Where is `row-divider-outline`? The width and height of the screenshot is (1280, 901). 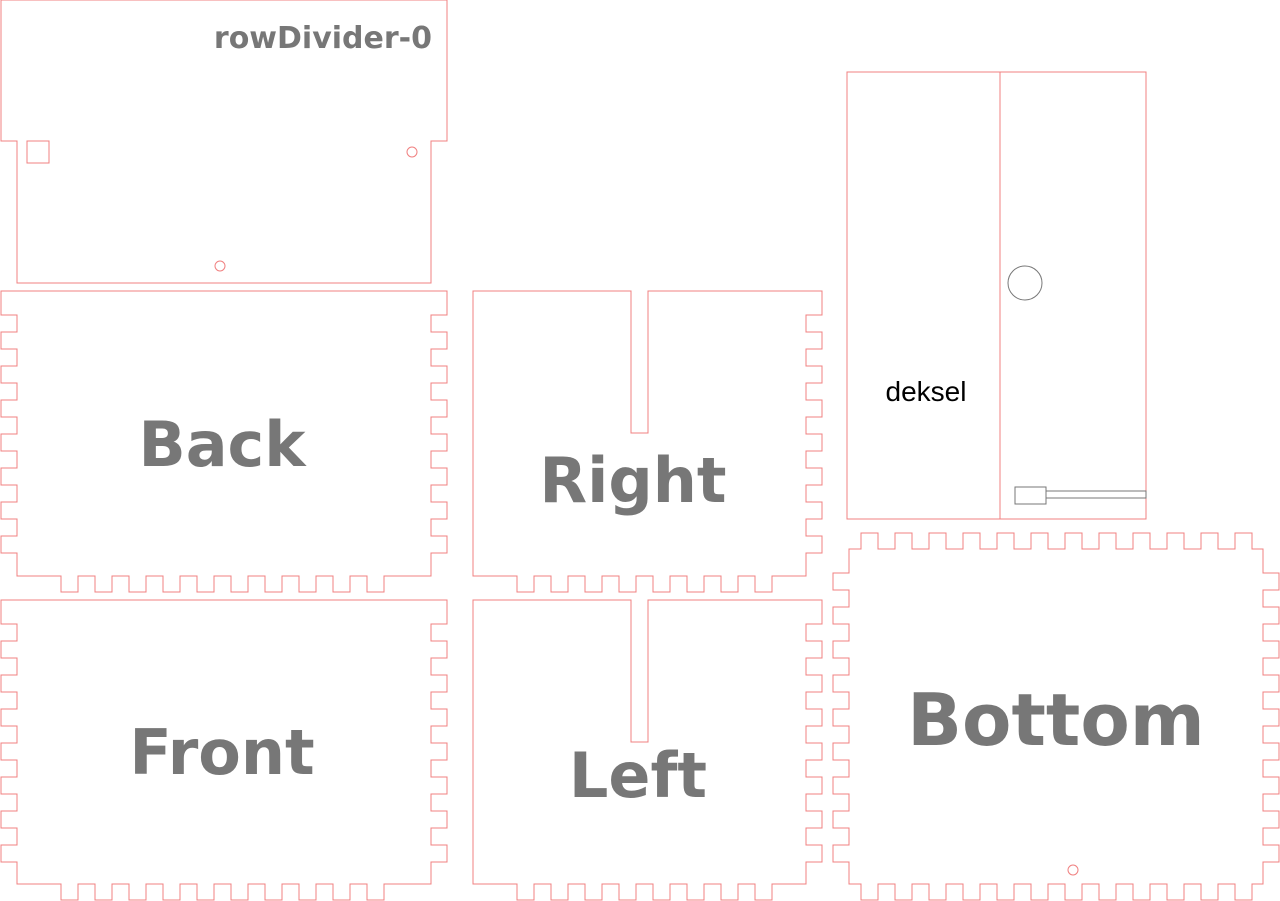 row-divider-outline is located at coordinates (224, 142).